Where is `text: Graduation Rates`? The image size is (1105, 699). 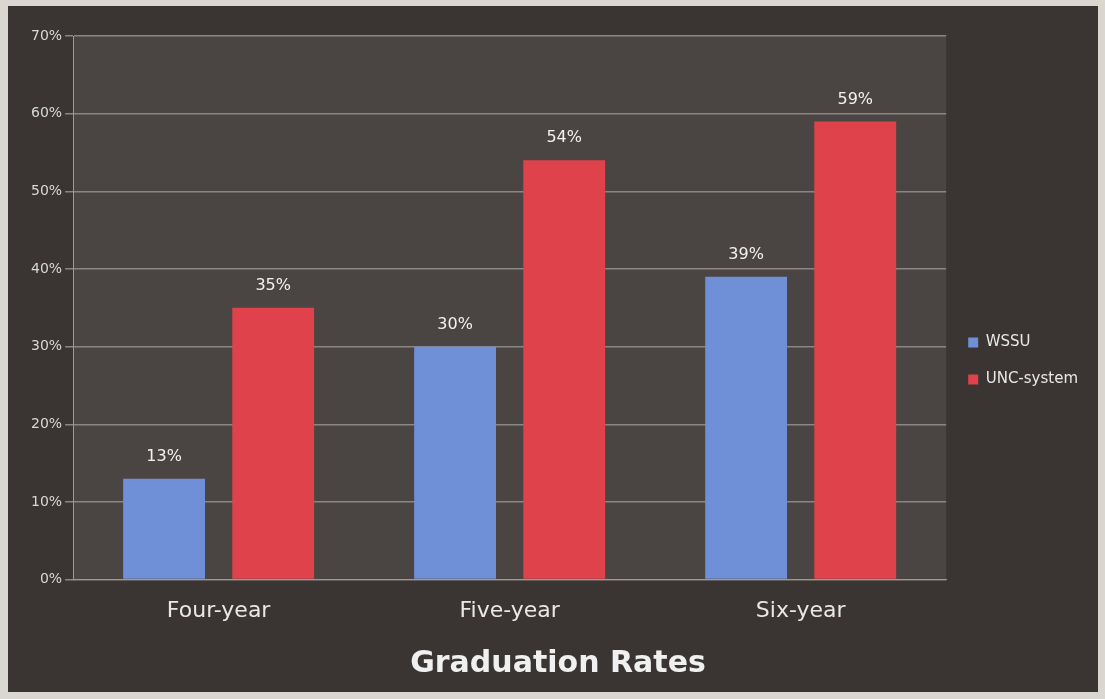 text: Graduation Rates is located at coordinates (558, 661).